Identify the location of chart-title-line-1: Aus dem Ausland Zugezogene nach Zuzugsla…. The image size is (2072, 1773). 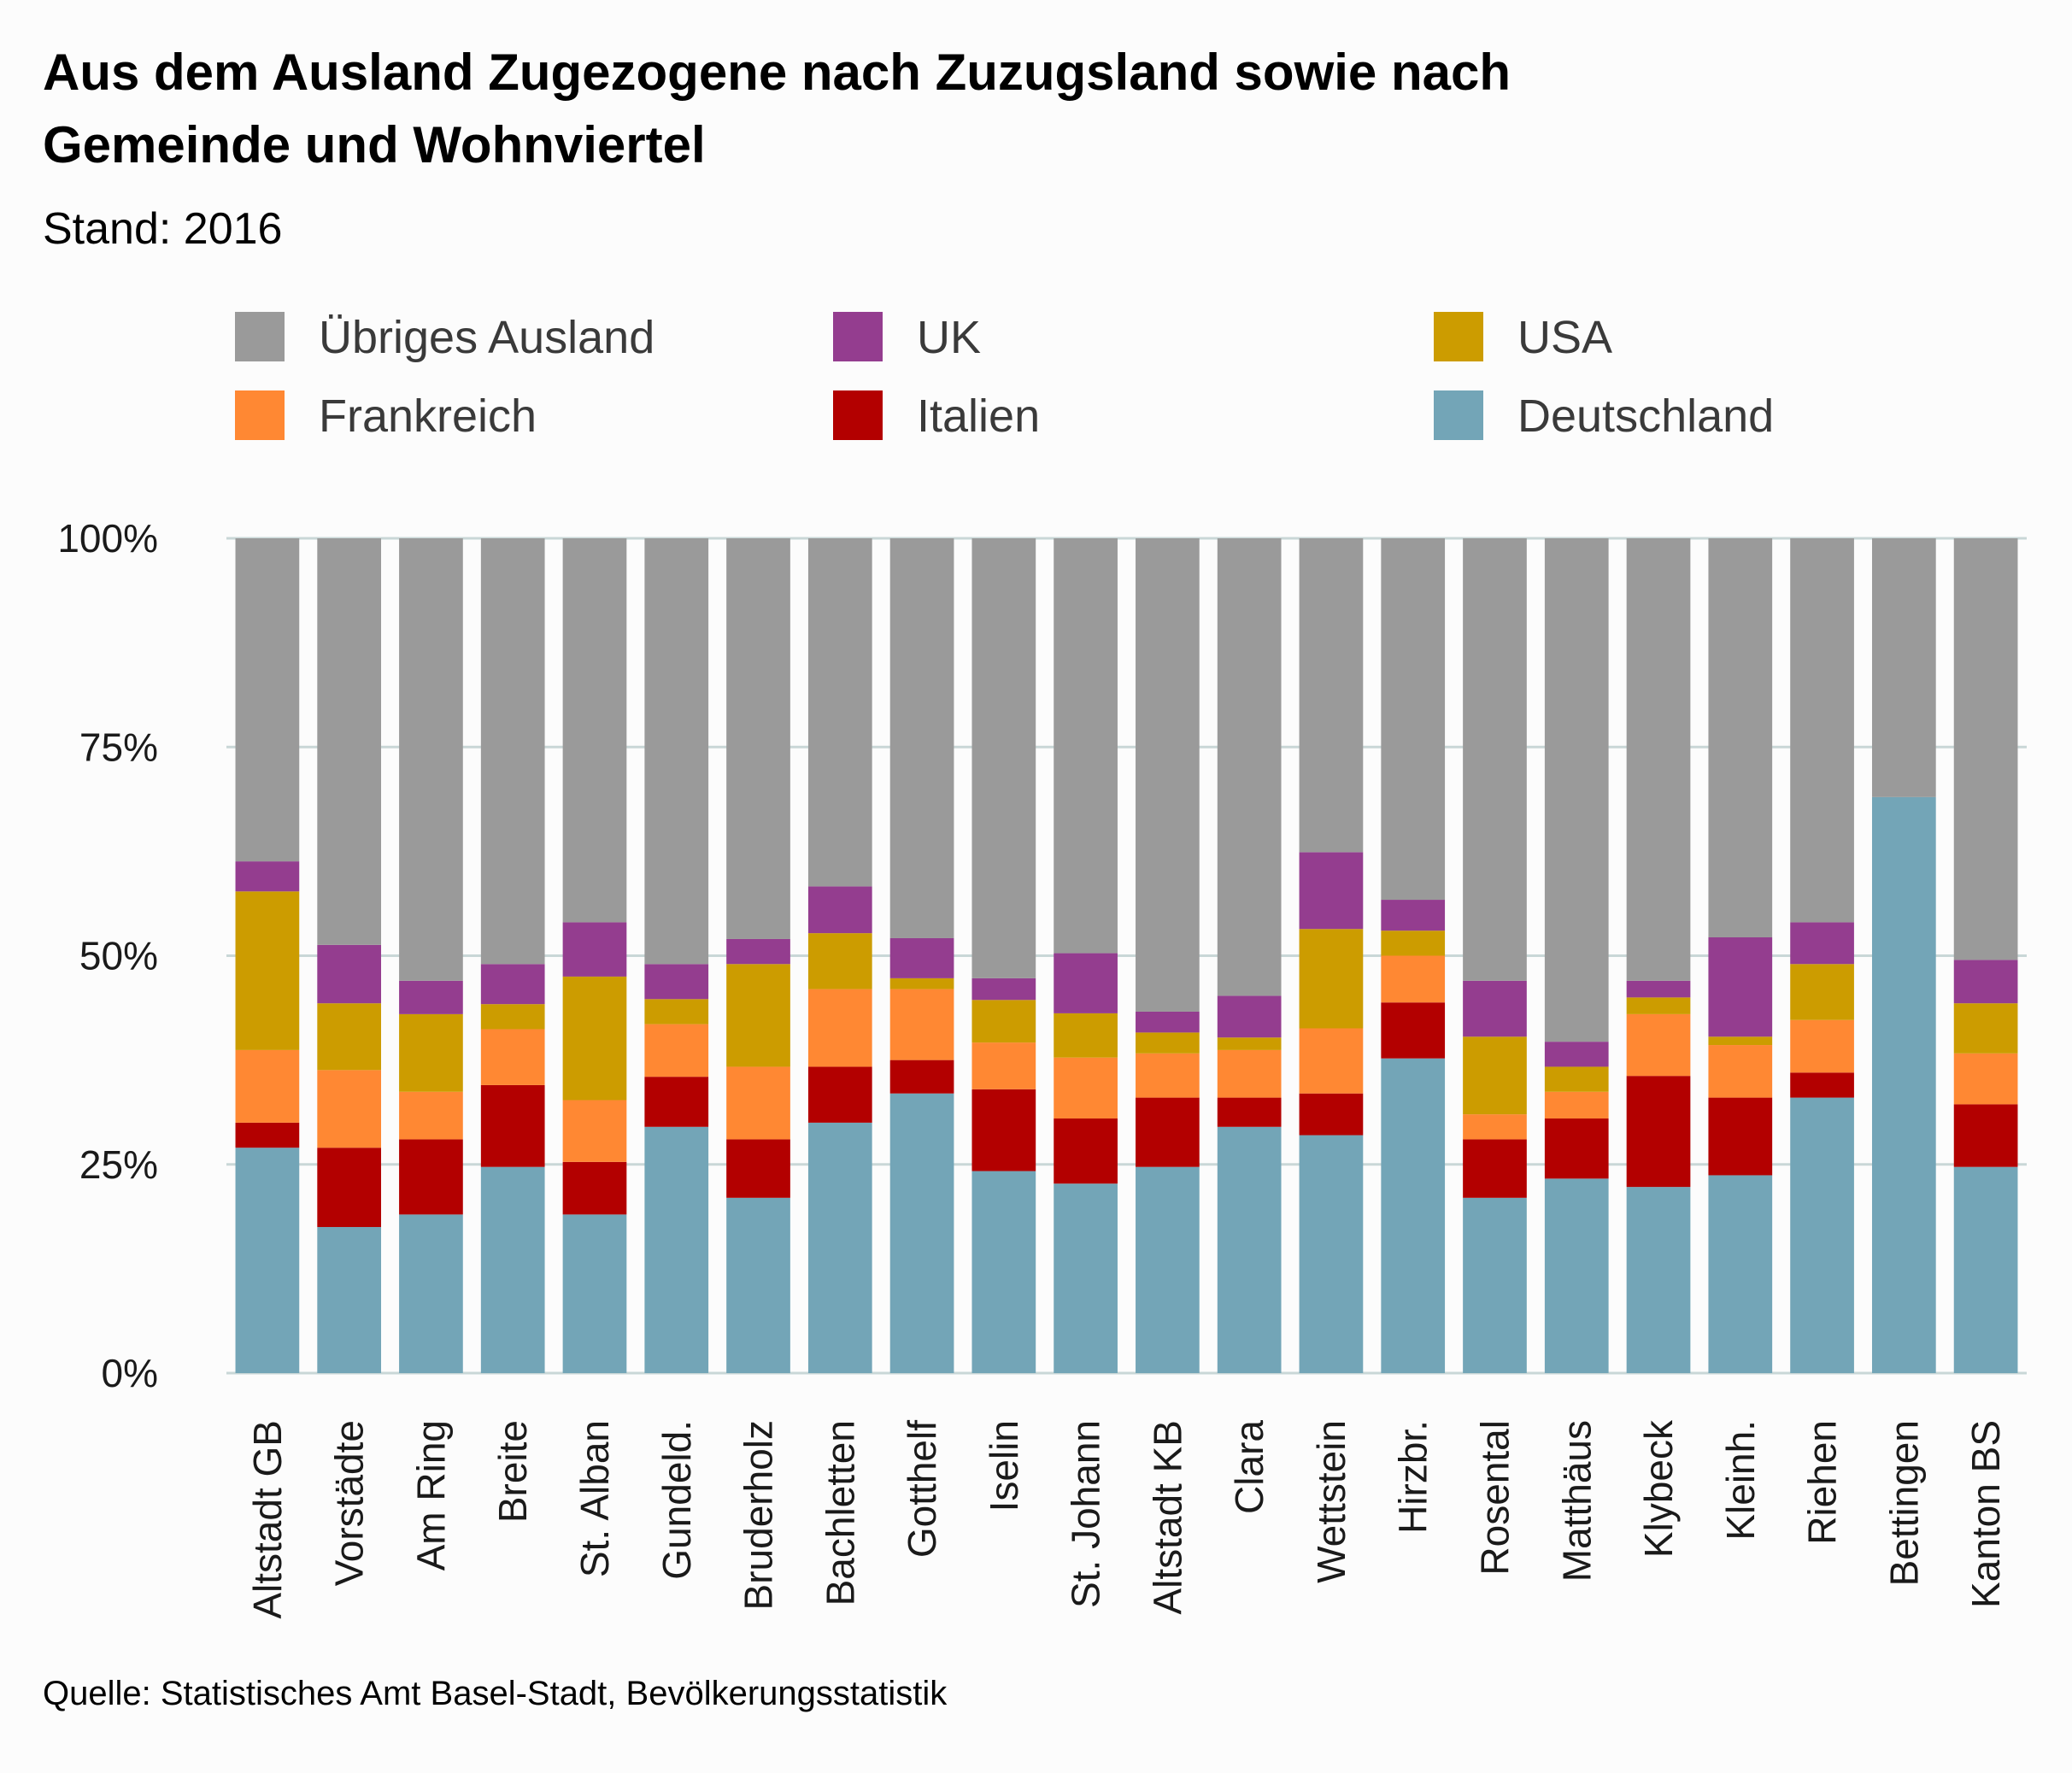
(777, 72).